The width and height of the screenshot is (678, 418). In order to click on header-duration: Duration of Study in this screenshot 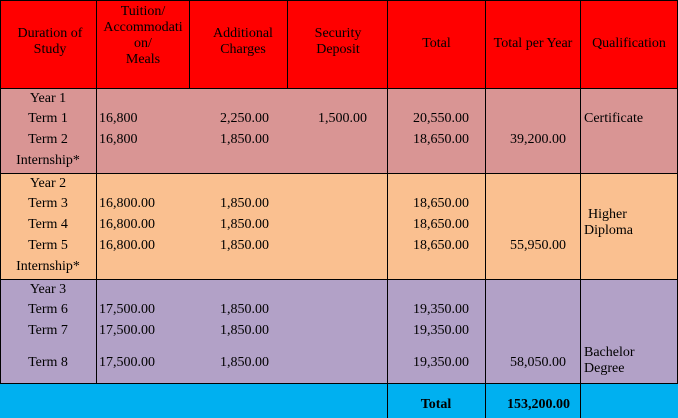, I will do `click(50, 41)`.